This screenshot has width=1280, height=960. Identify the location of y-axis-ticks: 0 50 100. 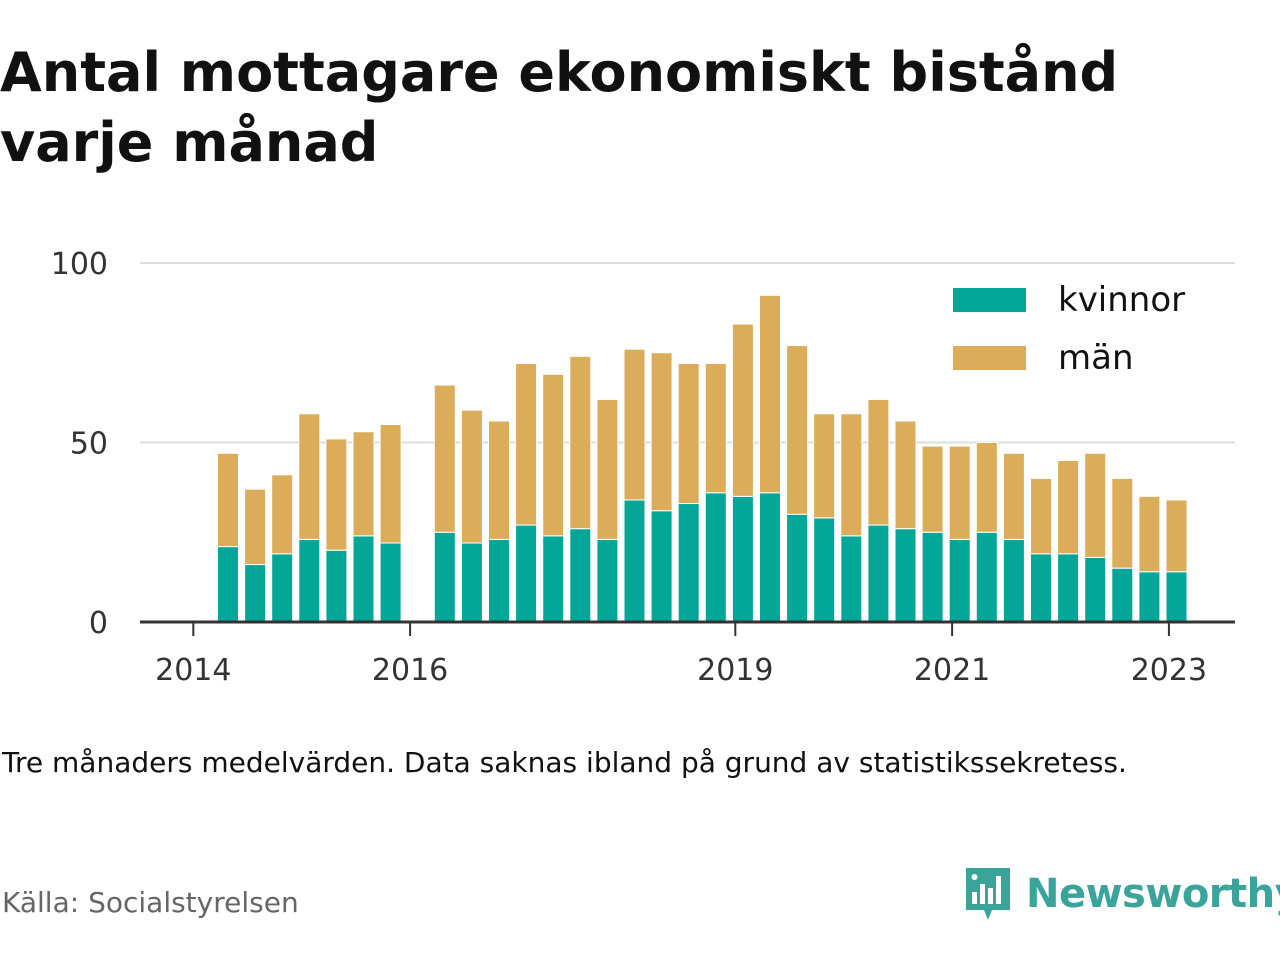
(79, 444).